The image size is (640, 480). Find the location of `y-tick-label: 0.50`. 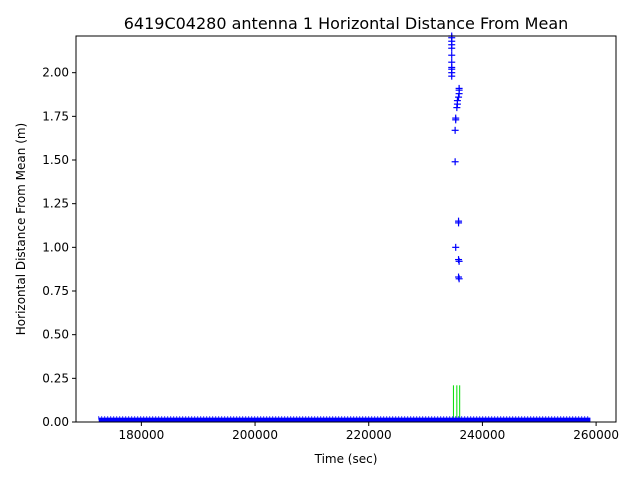

y-tick-label: 0.50 is located at coordinates (55, 335).